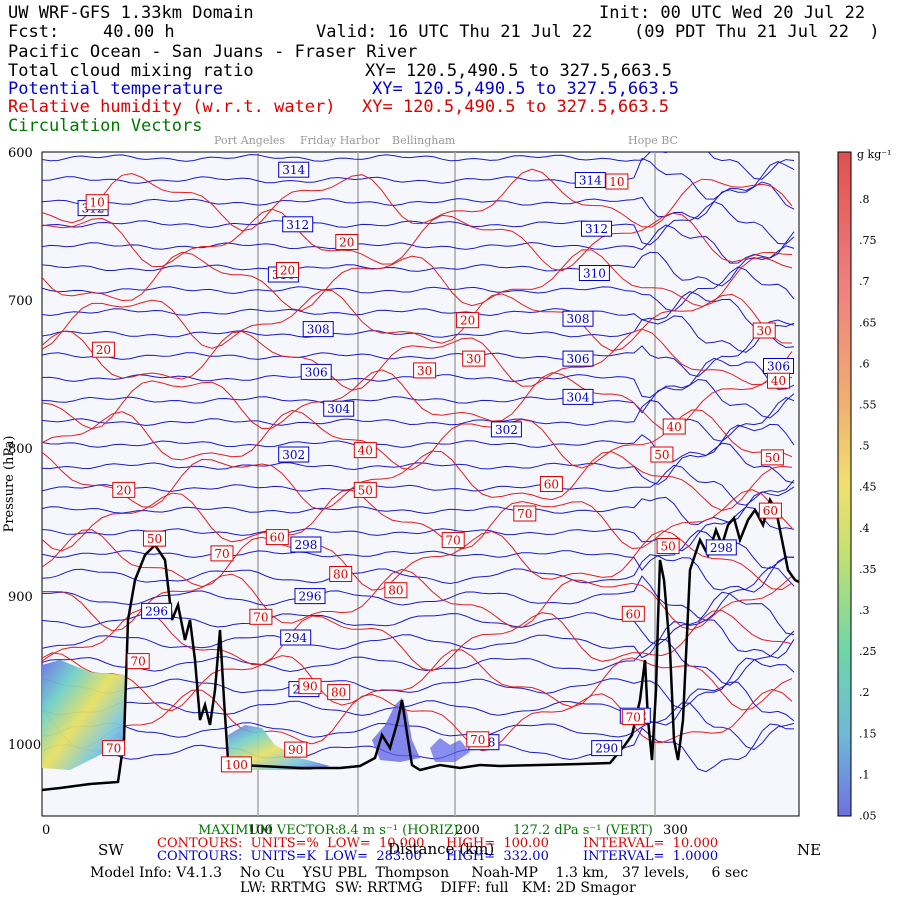 The image size is (900, 900). Describe the element at coordinates (844, 484) in the screenshot. I see `colorbar-gradient` at that location.